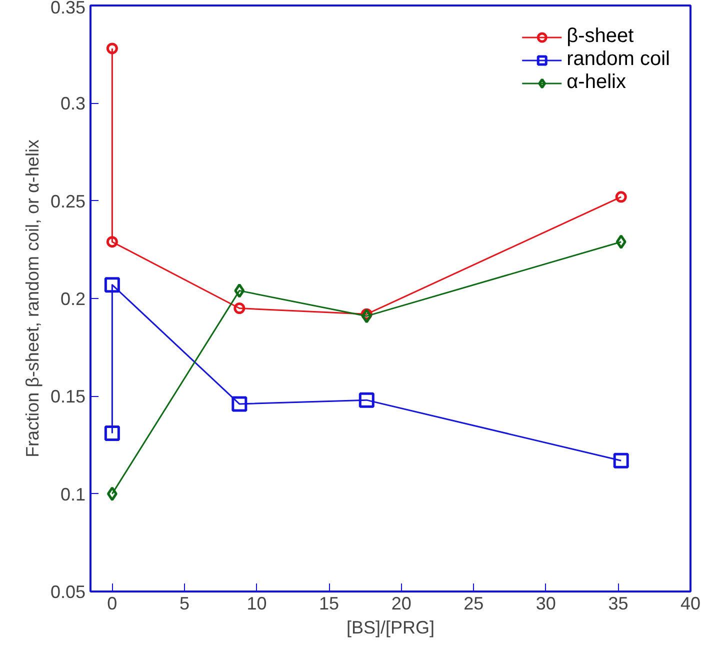 The width and height of the screenshot is (717, 646). I want to click on x-tick-label: 5, so click(184, 604).